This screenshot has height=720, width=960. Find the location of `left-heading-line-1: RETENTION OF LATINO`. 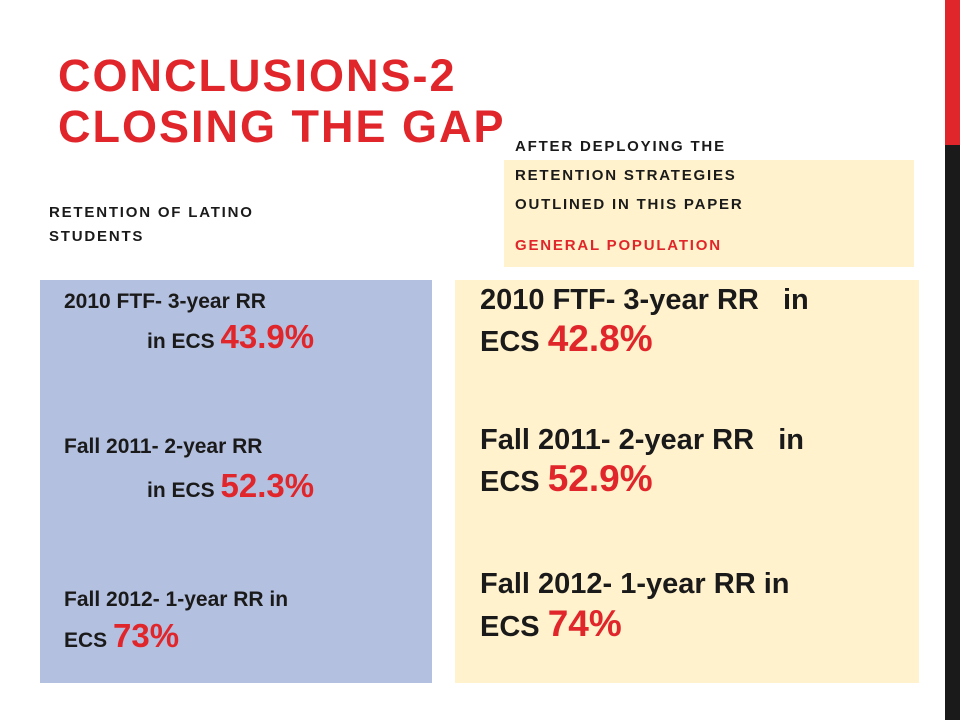

left-heading-line-1: RETENTION OF LATINO is located at coordinates (151, 212).